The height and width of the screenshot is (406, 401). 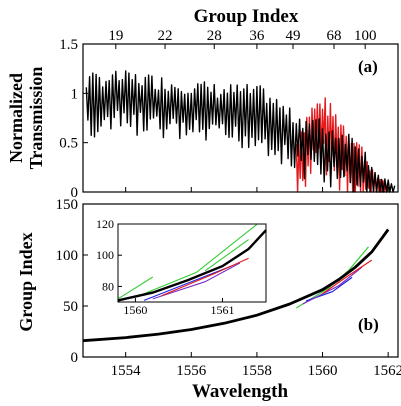 What do you see at coordinates (368, 66) in the screenshot?
I see `panel-label-a: (a)` at bounding box center [368, 66].